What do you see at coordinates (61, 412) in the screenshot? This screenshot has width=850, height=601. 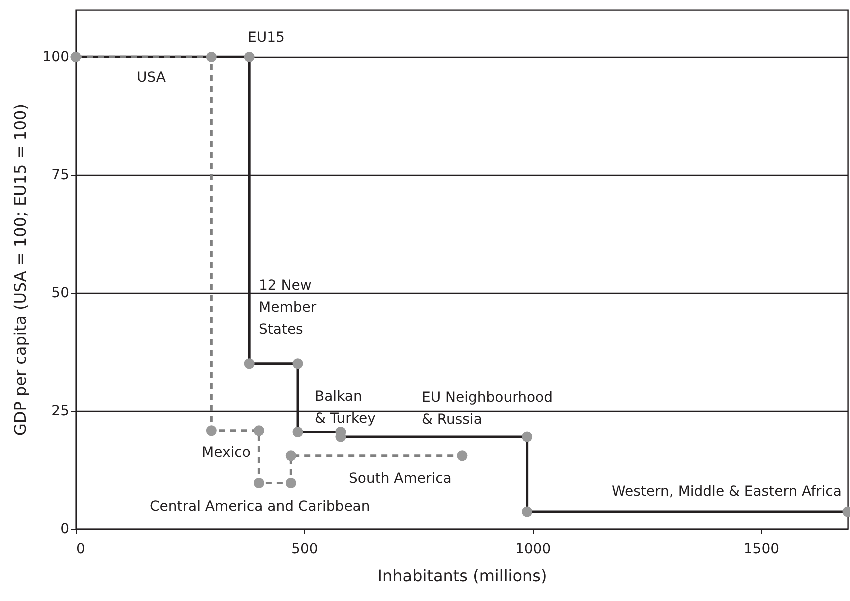 I see `y-tick-label: 25` at bounding box center [61, 412].